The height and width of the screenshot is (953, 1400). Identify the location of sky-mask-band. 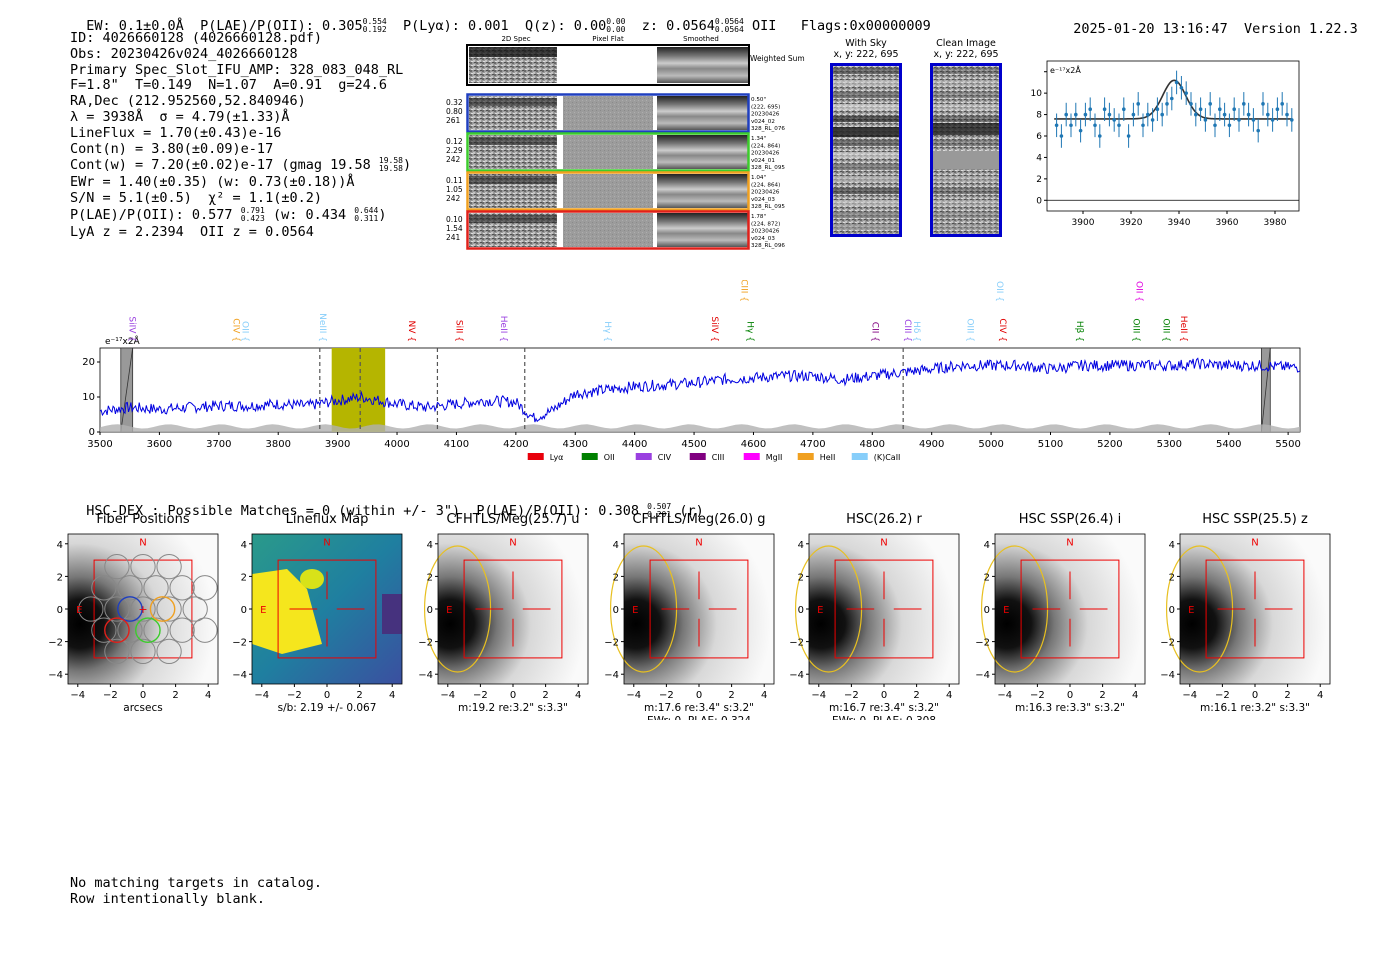
(966, 160).